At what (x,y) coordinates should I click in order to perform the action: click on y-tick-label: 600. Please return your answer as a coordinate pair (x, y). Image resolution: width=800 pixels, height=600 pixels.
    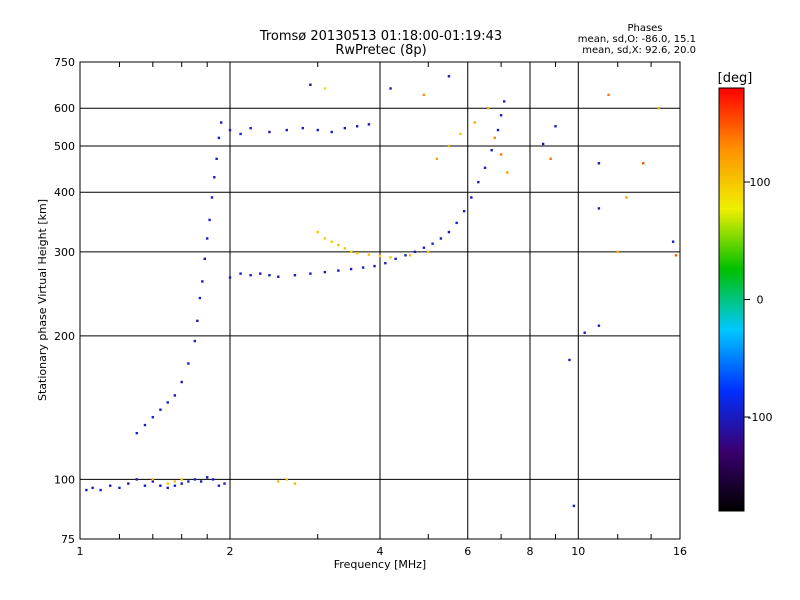
    Looking at the image, I should click on (64, 108).